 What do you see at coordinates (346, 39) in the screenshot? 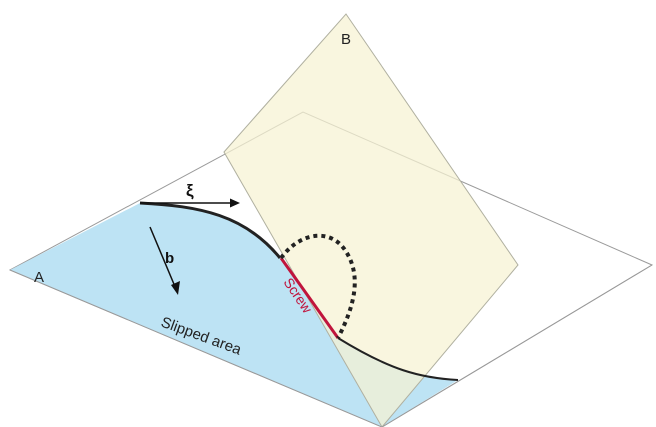
I see `plane-b-label: B` at bounding box center [346, 39].